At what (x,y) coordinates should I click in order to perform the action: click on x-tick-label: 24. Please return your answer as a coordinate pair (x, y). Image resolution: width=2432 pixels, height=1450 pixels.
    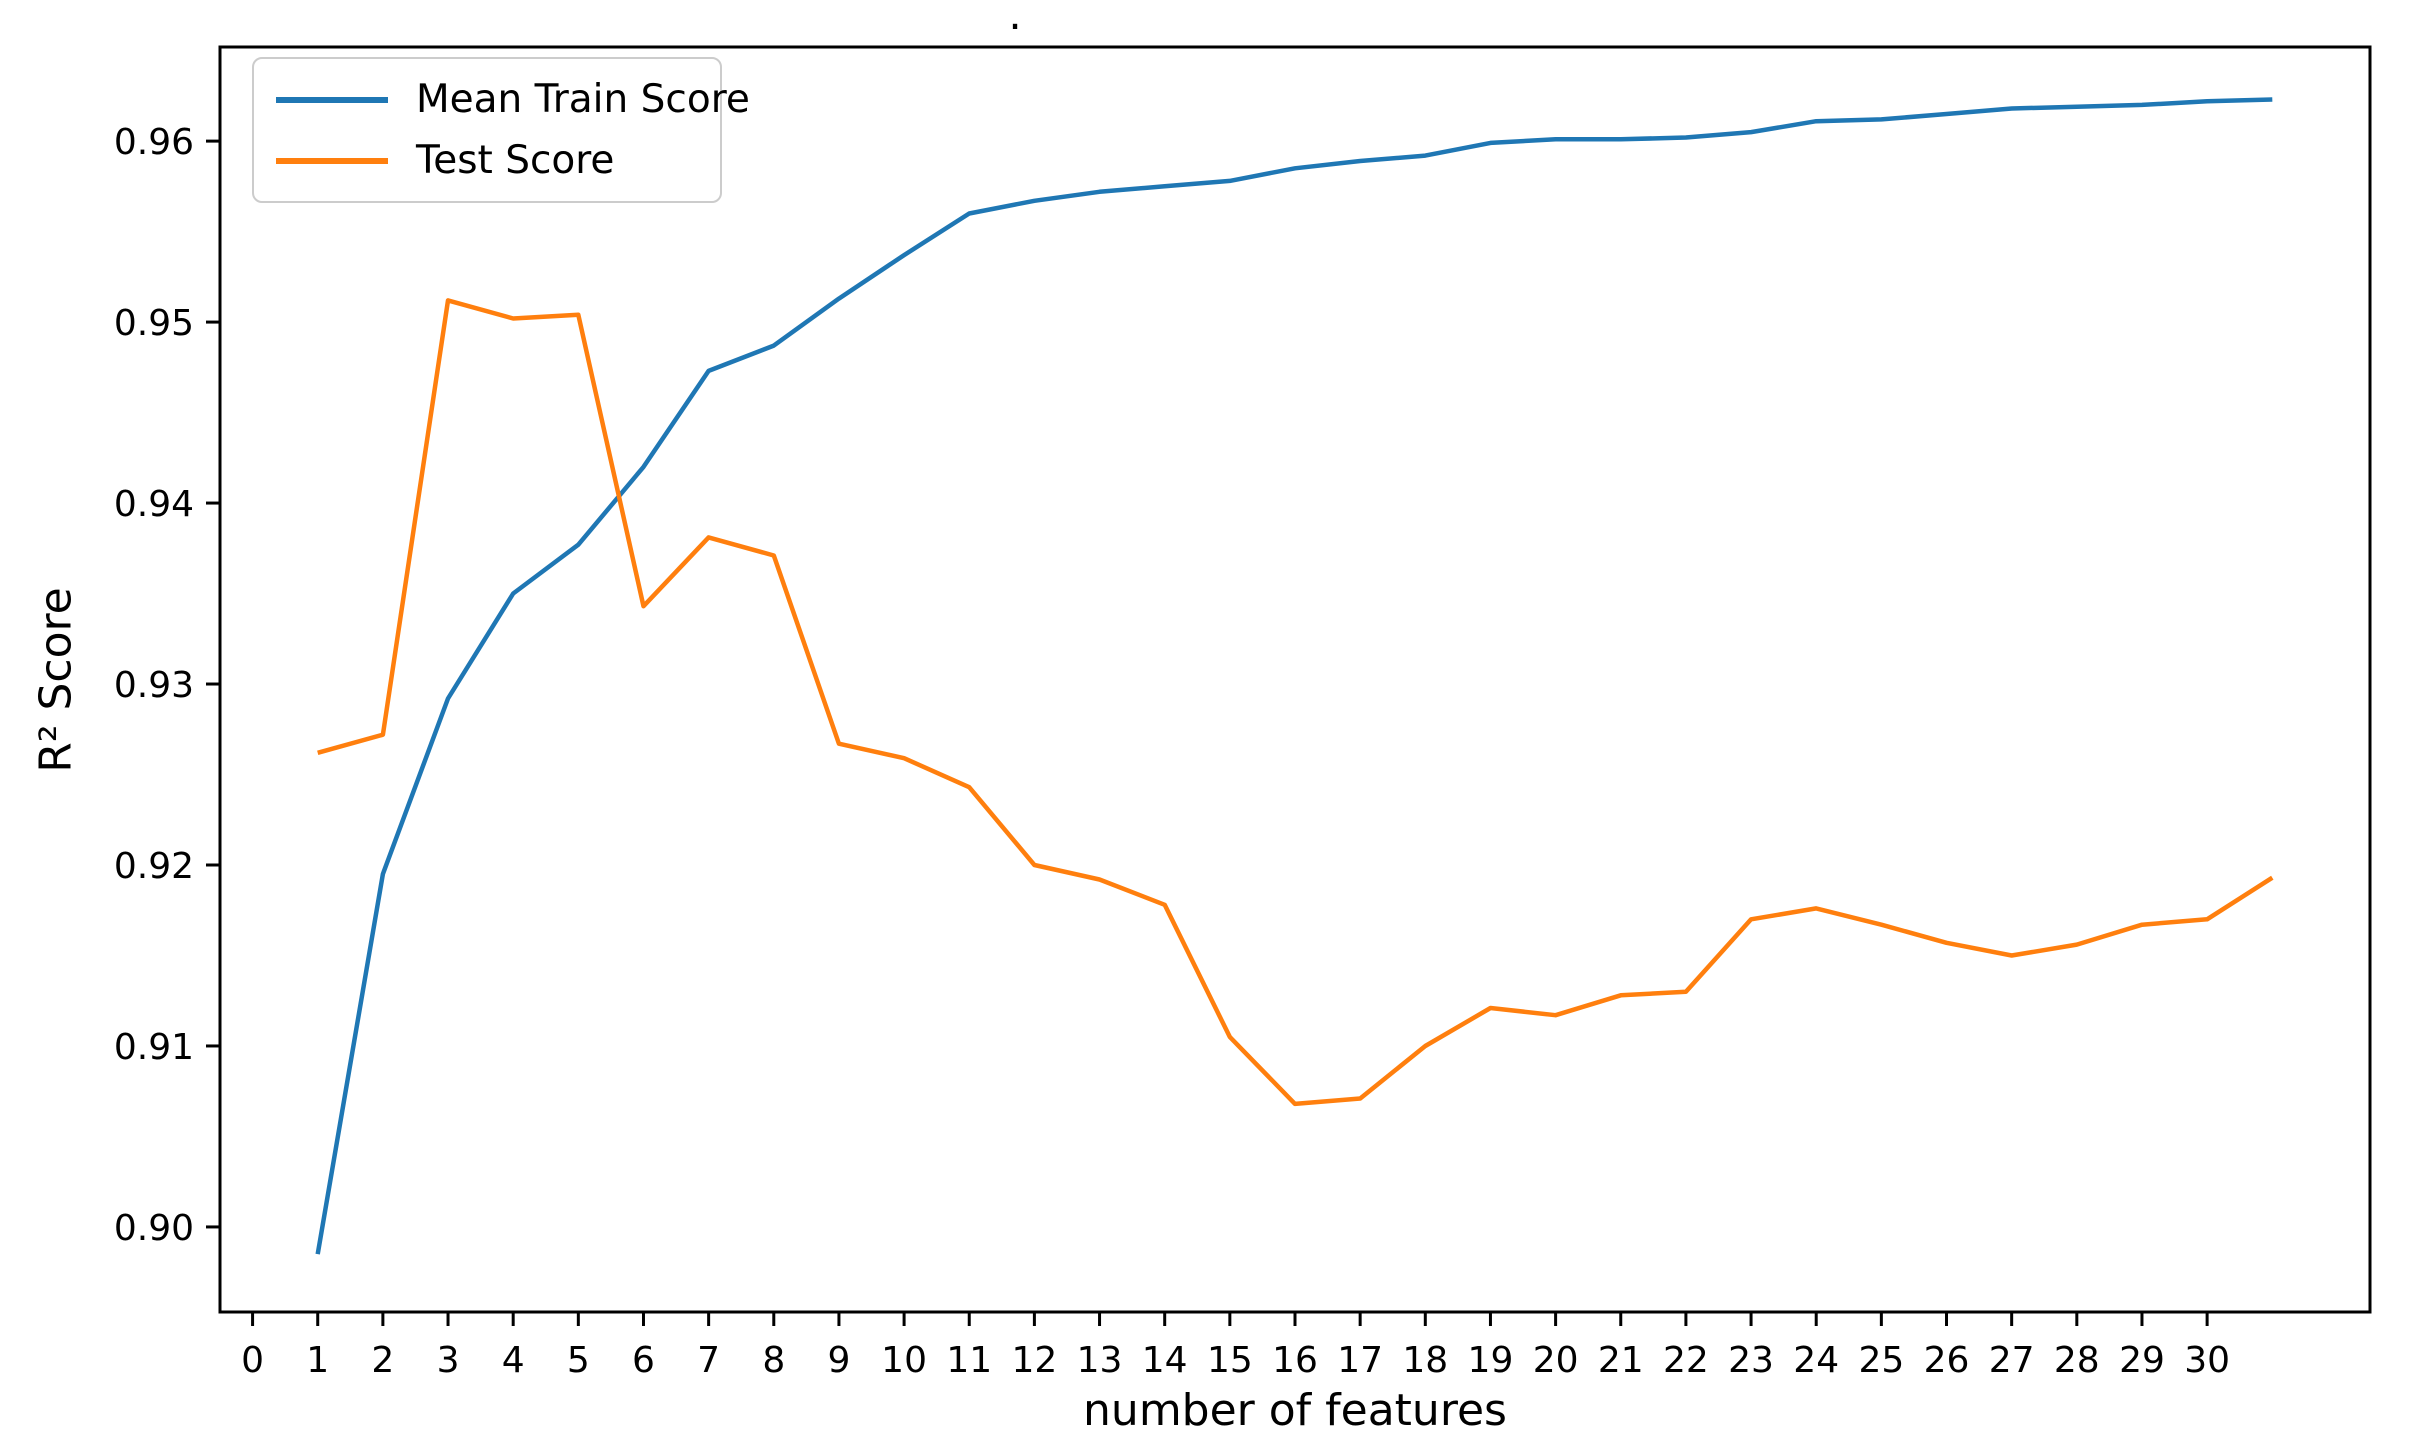
    Looking at the image, I should click on (1816, 1360).